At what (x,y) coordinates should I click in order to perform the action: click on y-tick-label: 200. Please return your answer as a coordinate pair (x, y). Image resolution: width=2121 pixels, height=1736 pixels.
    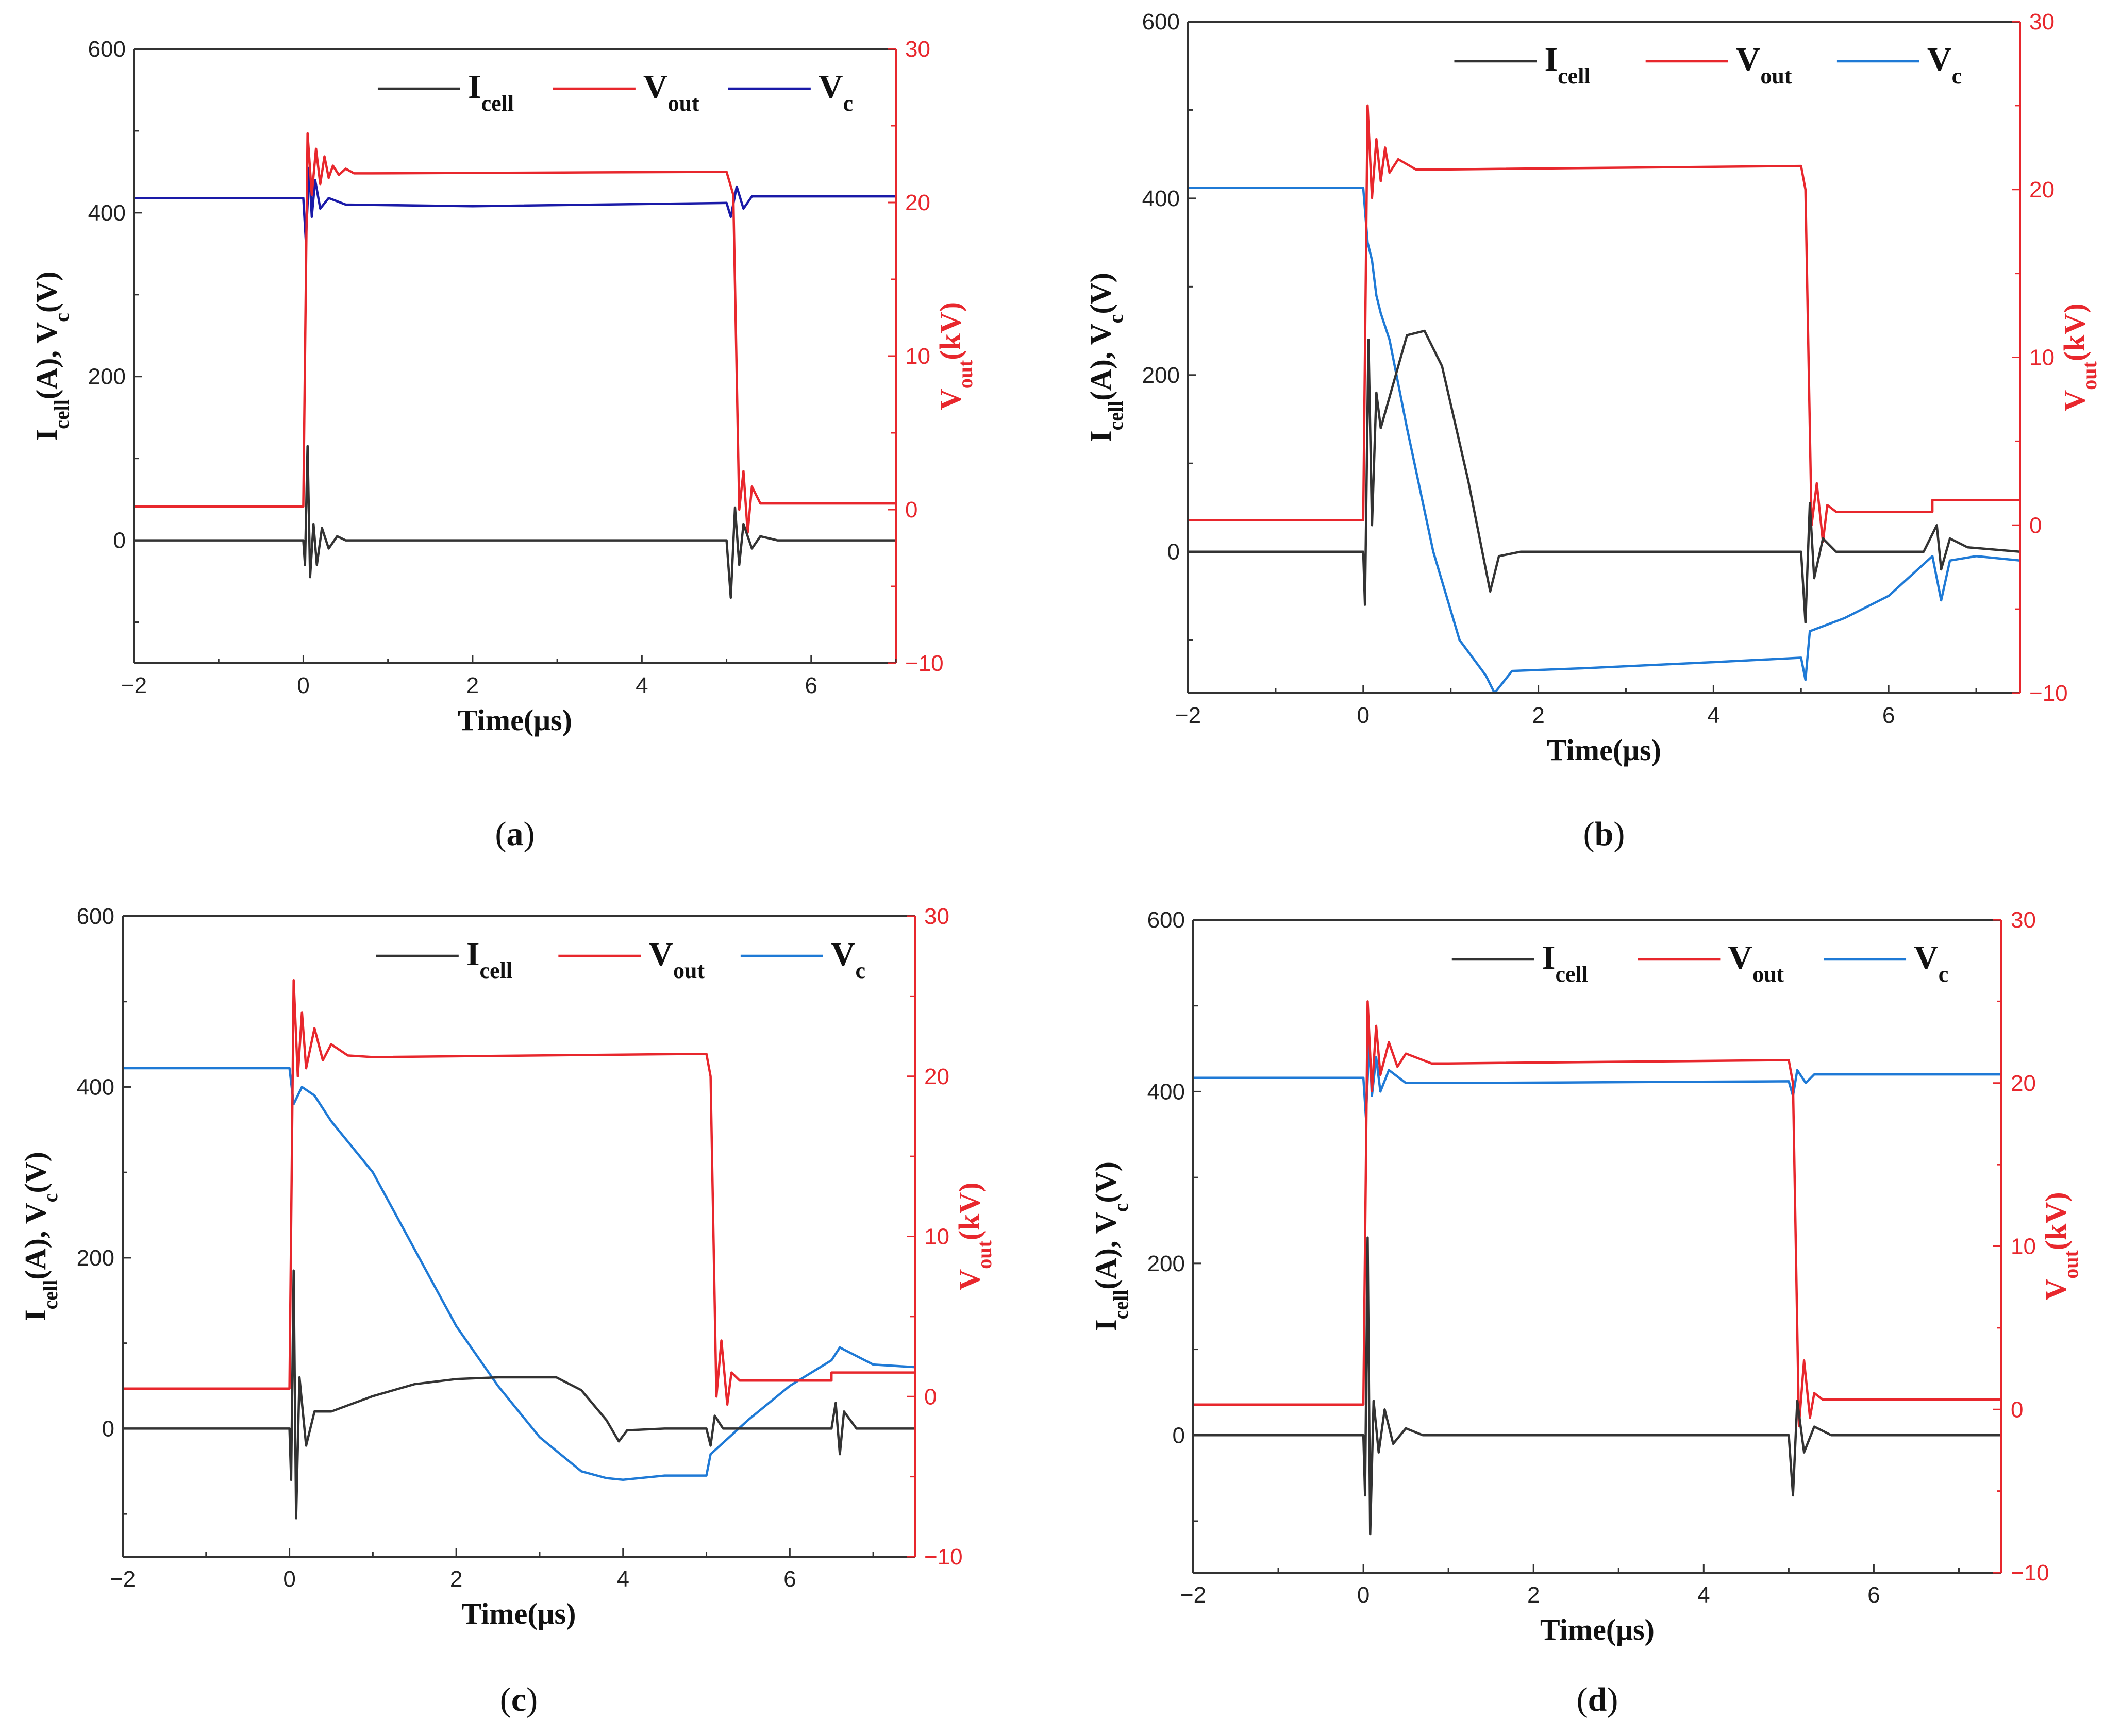
    Looking at the image, I should click on (107, 377).